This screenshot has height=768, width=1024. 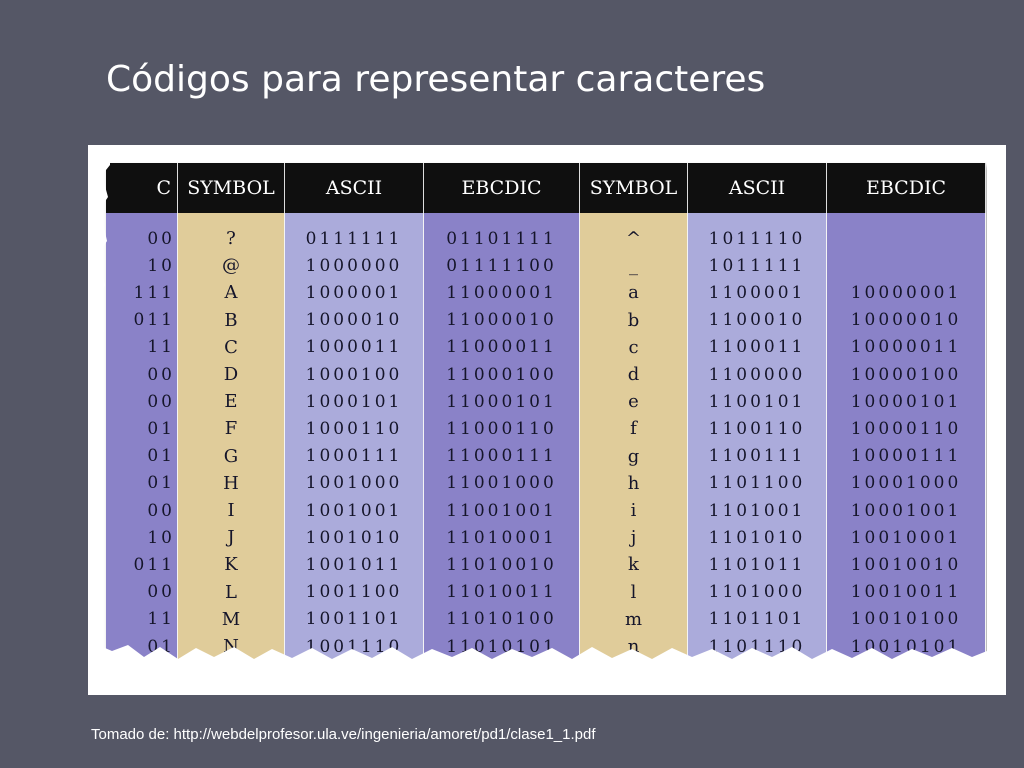 What do you see at coordinates (757, 564) in the screenshot?
I see `table-cell: 1101011` at bounding box center [757, 564].